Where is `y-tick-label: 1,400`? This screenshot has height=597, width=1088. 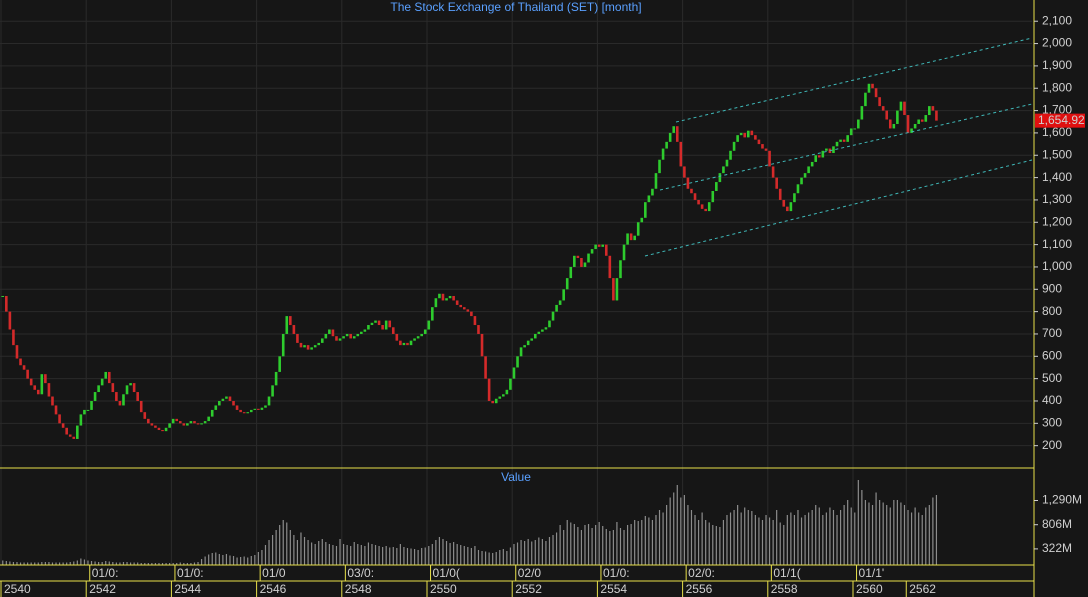
y-tick-label: 1,400 is located at coordinates (1057, 177).